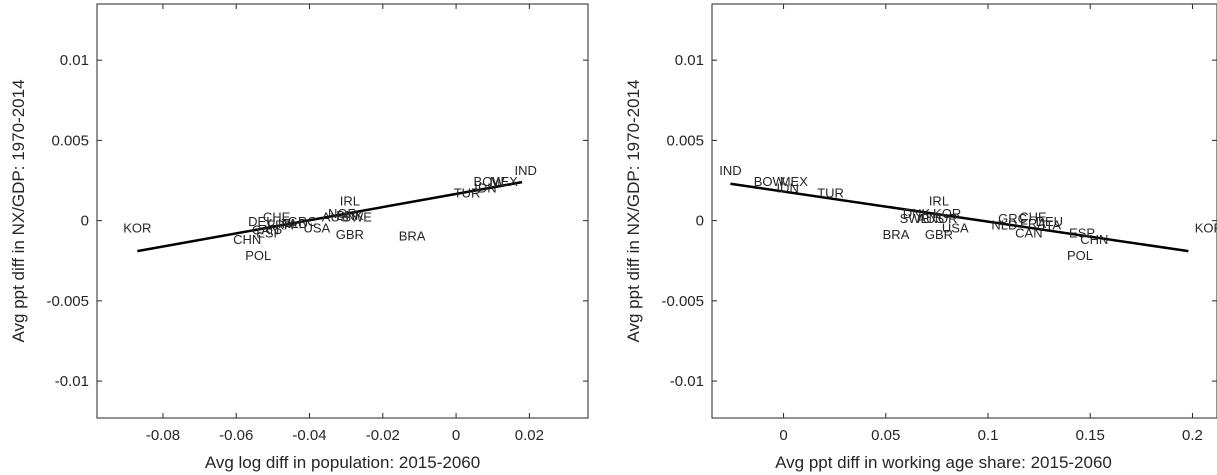 This screenshot has height=475, width=1217. Describe the element at coordinates (383, 435) in the screenshot. I see `x-tick-label: -0.02` at that location.